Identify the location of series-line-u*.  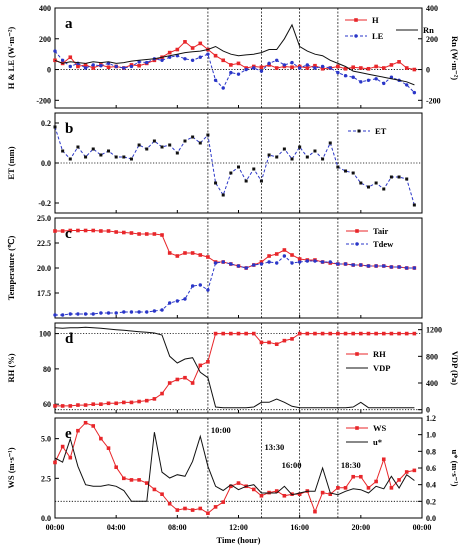
(234, 467).